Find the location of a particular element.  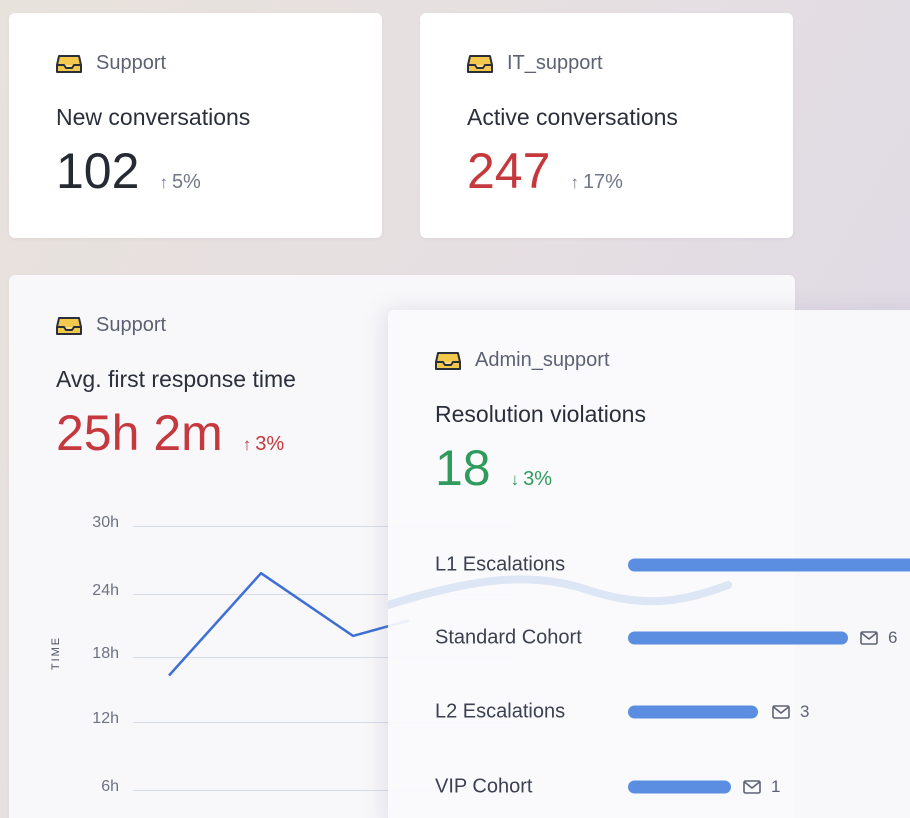

metric-delta: ↓ 3% is located at coordinates (531, 479).